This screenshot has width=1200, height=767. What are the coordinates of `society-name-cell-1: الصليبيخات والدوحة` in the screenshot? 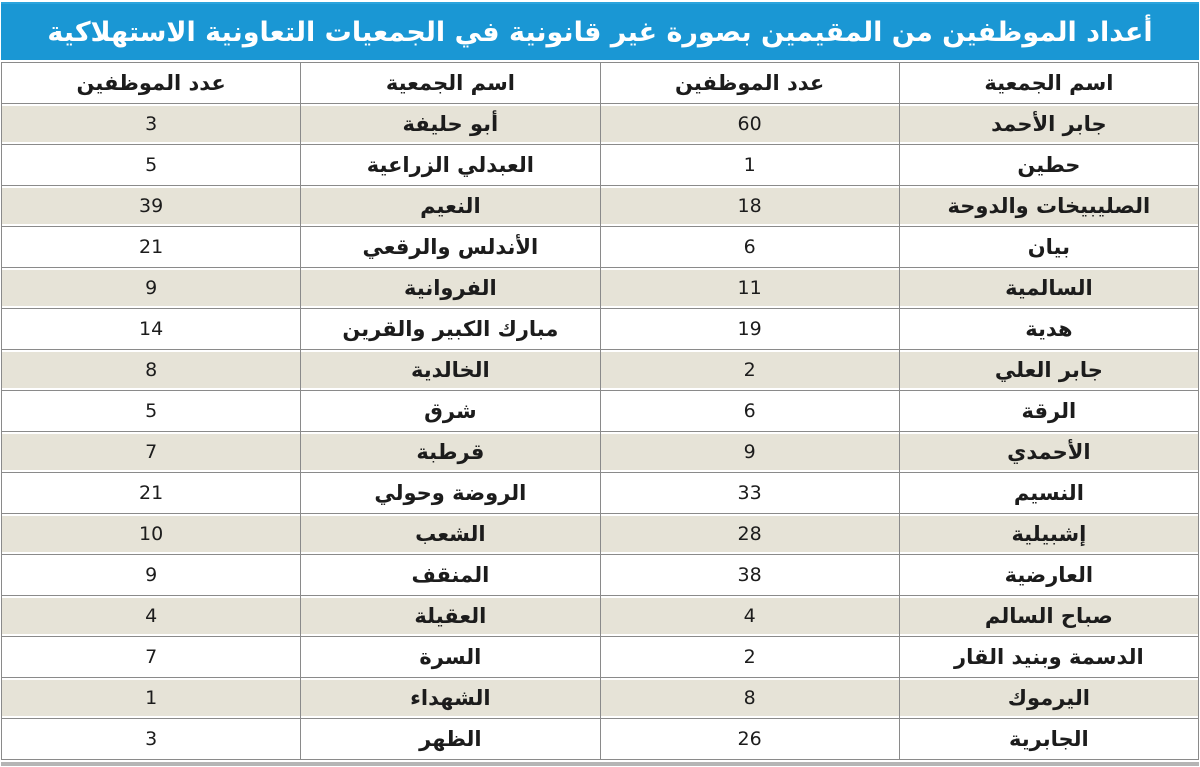 It's located at (1049, 206).